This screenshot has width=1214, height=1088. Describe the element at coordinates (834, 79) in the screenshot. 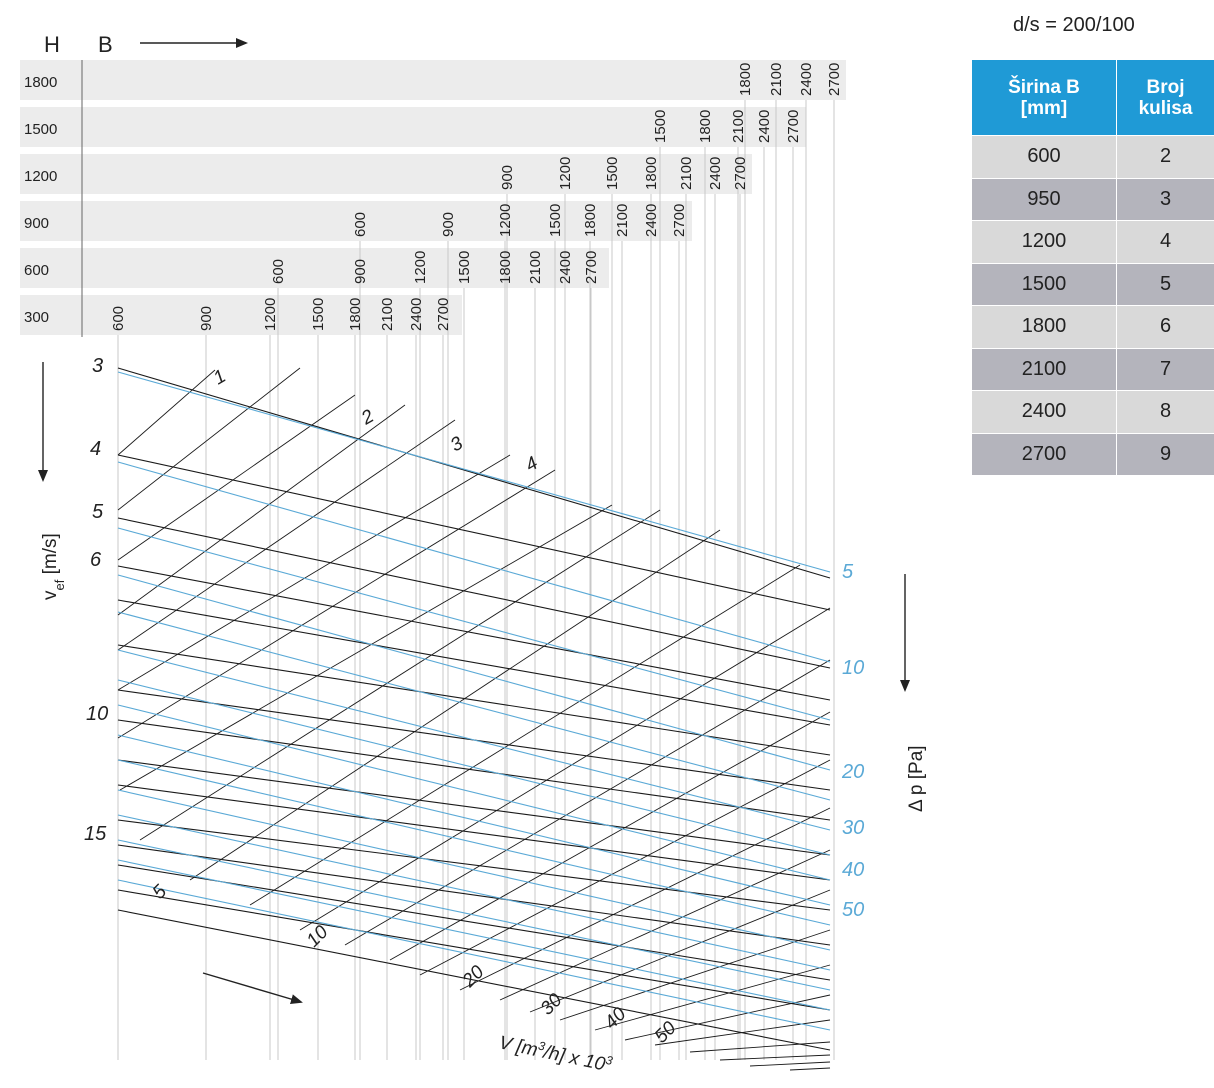

I see `width-label: 2700` at that location.